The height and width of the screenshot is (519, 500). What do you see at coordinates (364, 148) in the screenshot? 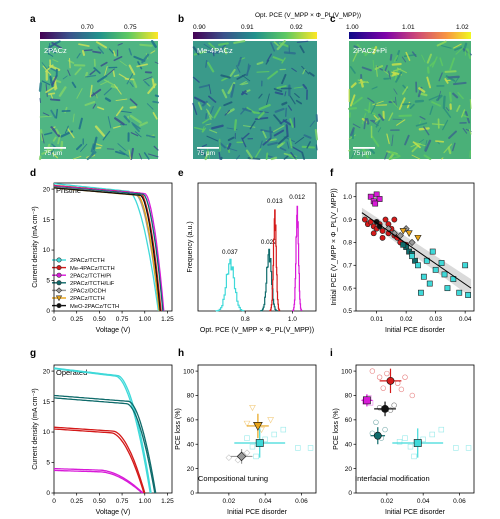
I see `scalebar-c` at bounding box center [364, 148].